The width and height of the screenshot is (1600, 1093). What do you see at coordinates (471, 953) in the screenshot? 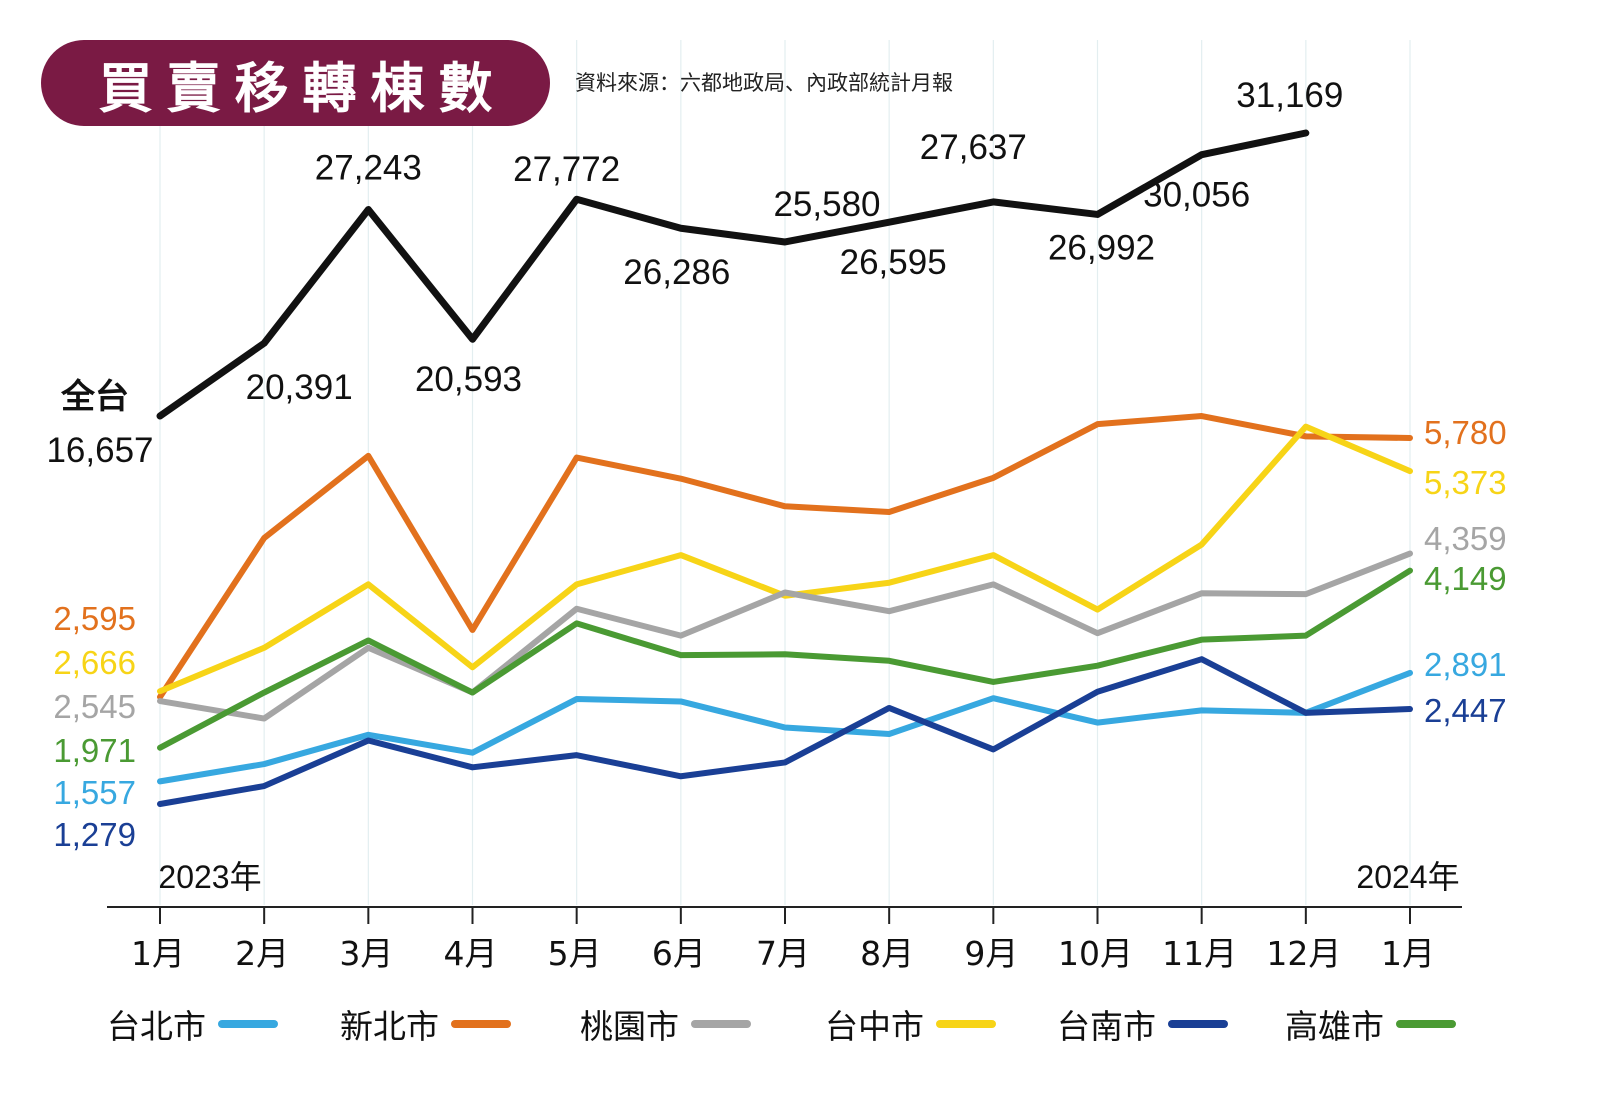
I see `x-tick-label: 4月` at bounding box center [471, 953].